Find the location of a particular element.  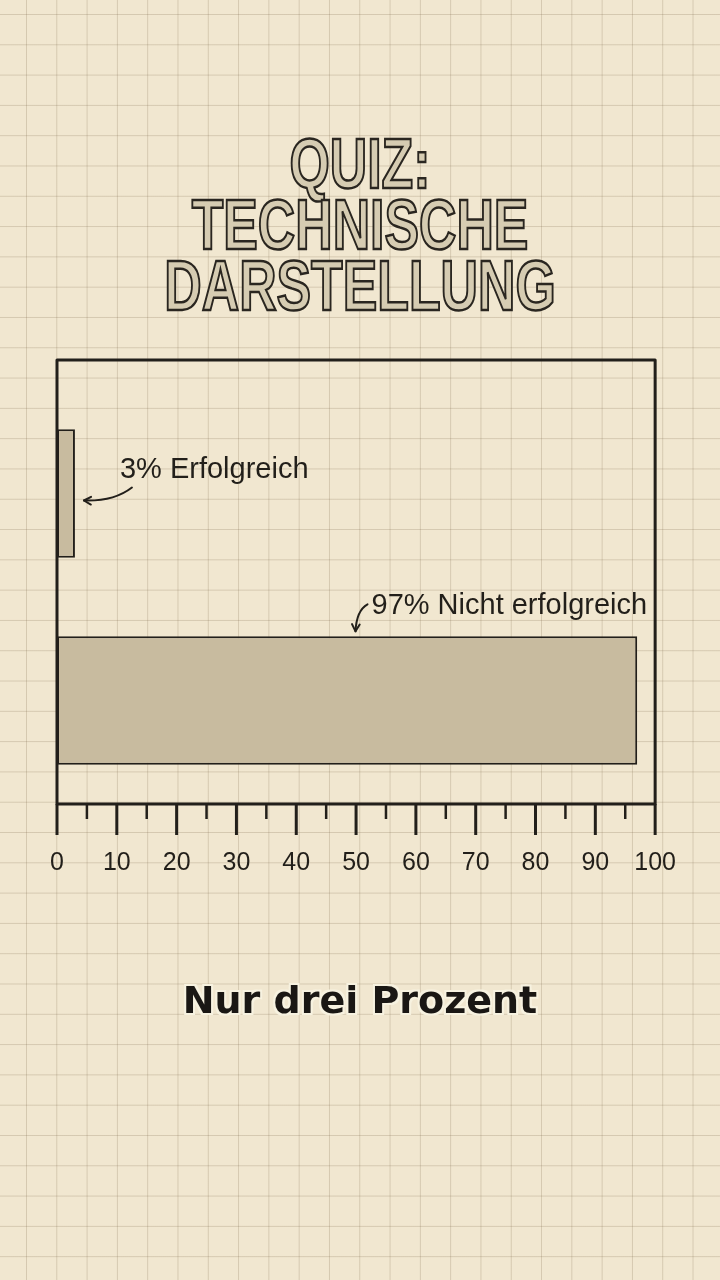

x-tick-label: 10 is located at coordinates (116, 860).